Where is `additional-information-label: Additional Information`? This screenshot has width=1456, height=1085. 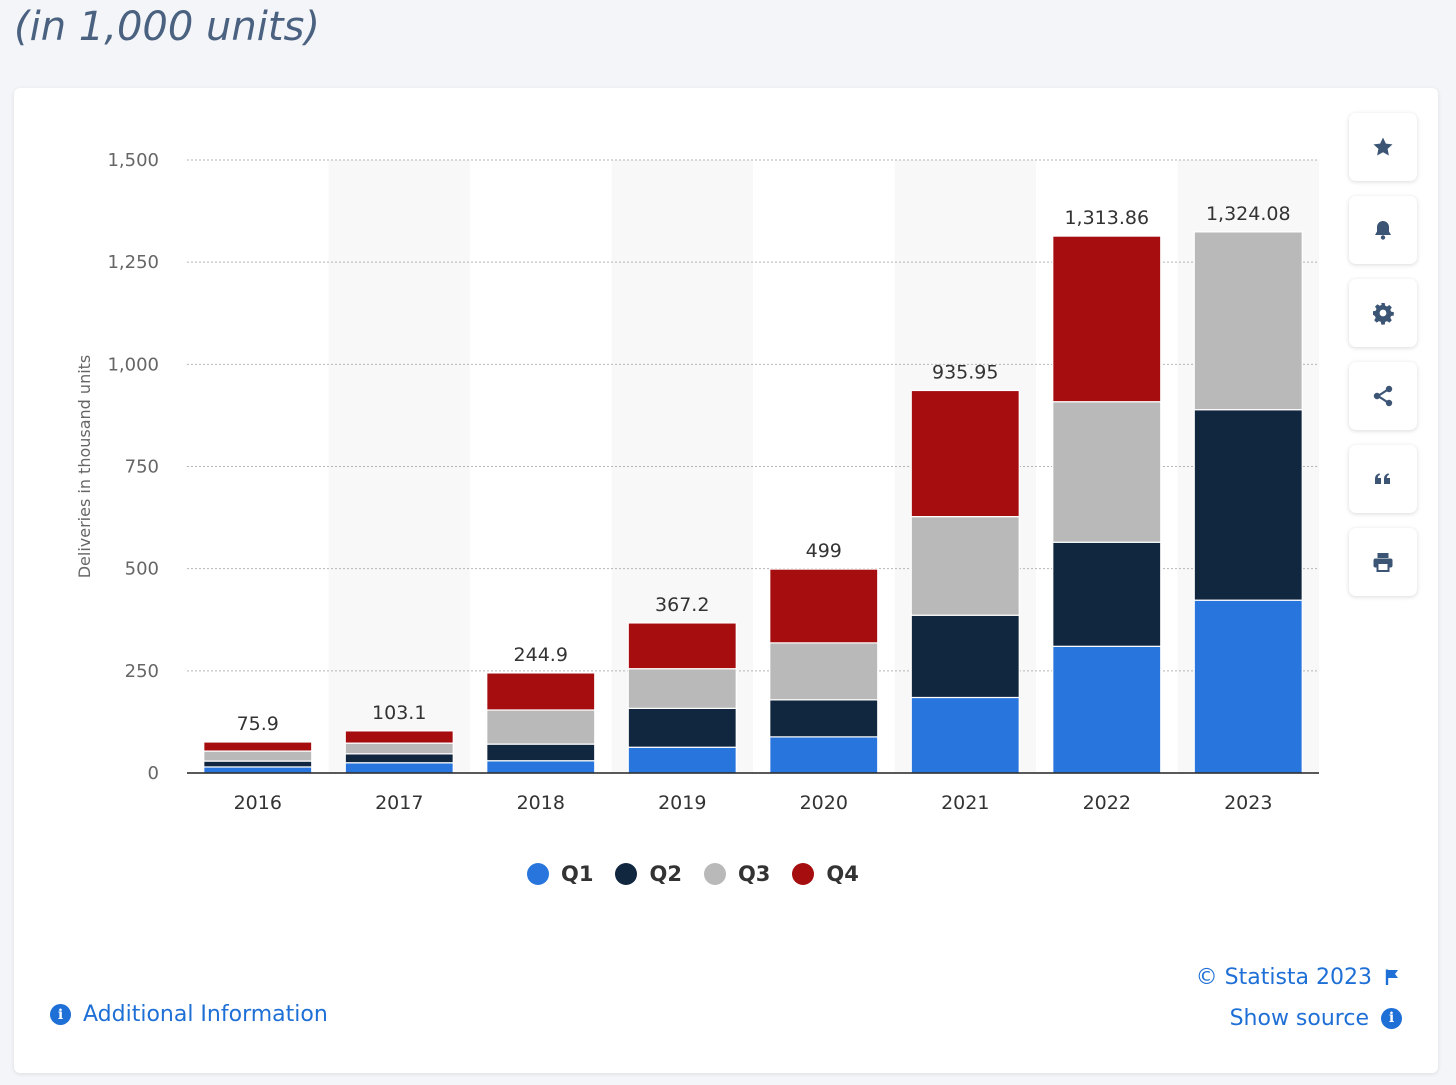
additional-information-label: Additional Information is located at coordinates (205, 1014).